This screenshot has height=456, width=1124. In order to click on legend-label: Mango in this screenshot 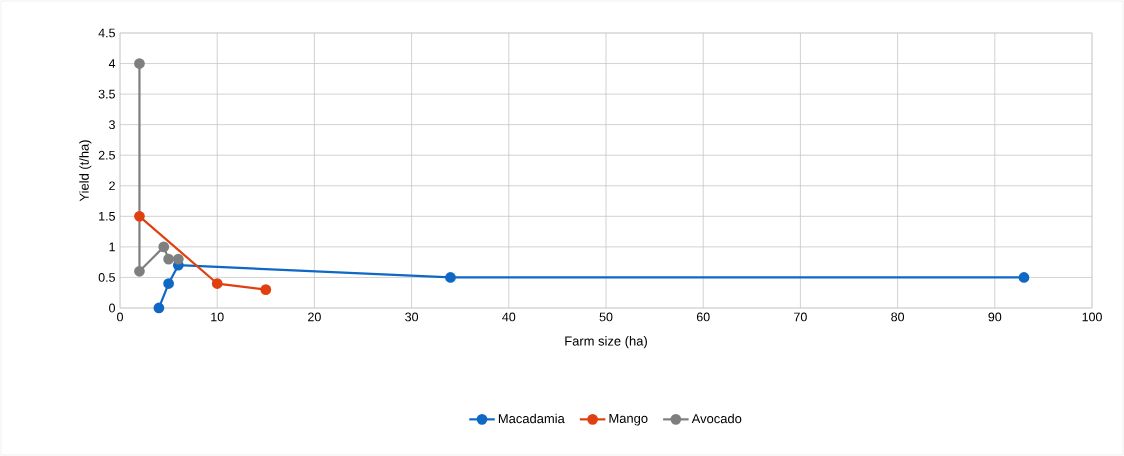, I will do `click(628, 419)`.